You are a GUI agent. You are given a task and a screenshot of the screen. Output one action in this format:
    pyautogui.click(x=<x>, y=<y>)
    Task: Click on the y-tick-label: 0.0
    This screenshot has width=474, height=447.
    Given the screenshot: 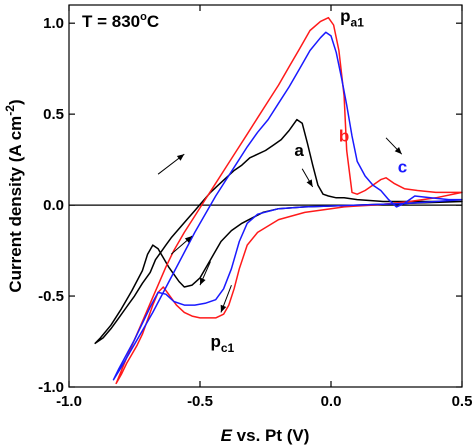 What is the action you would take?
    pyautogui.click(x=53, y=205)
    